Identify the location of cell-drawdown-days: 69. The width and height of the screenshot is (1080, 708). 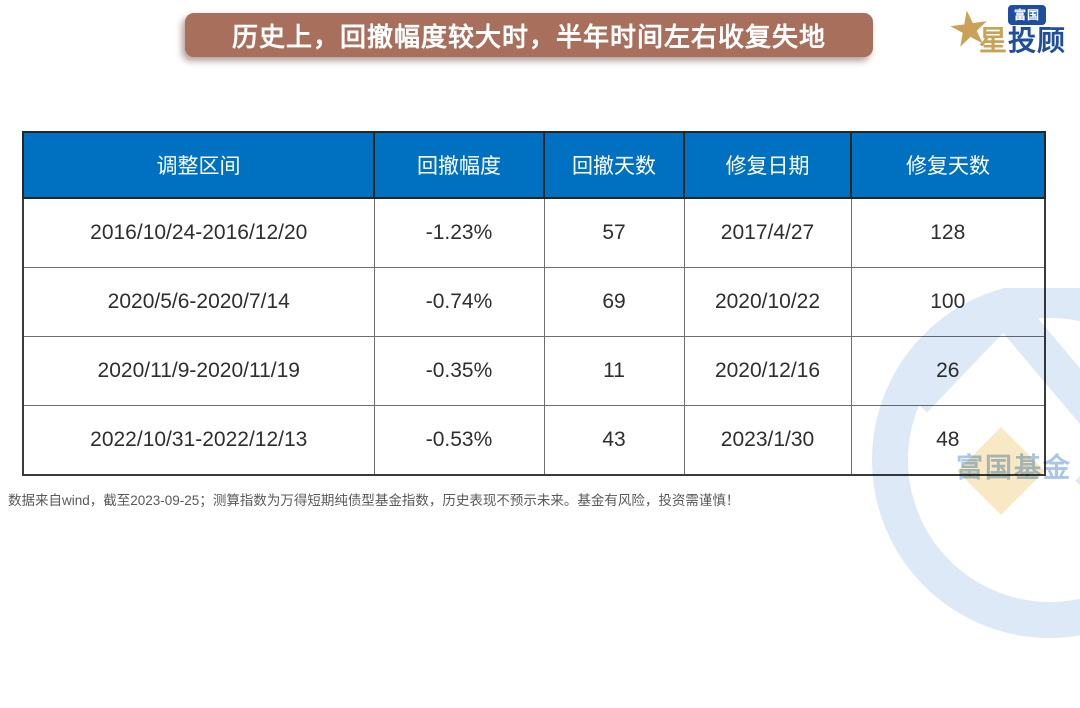
(614, 302).